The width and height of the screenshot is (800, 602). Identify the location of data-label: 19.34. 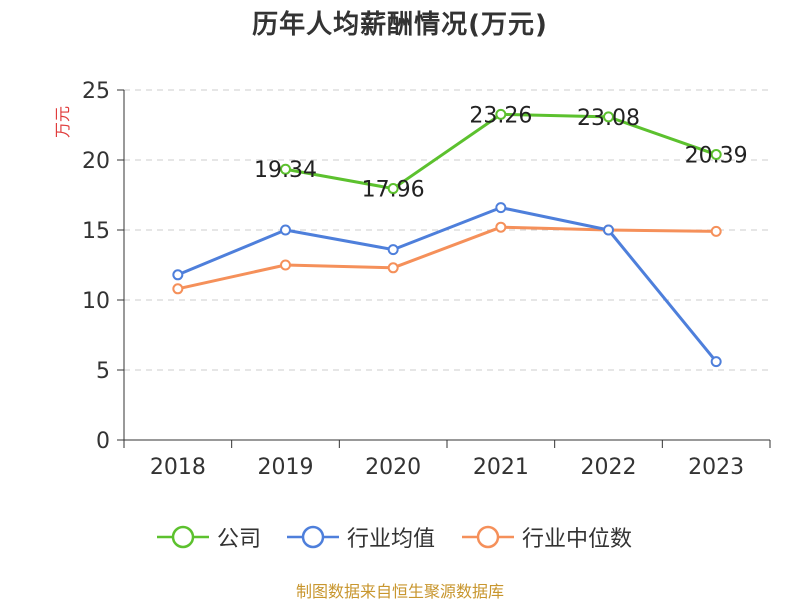
(285, 170).